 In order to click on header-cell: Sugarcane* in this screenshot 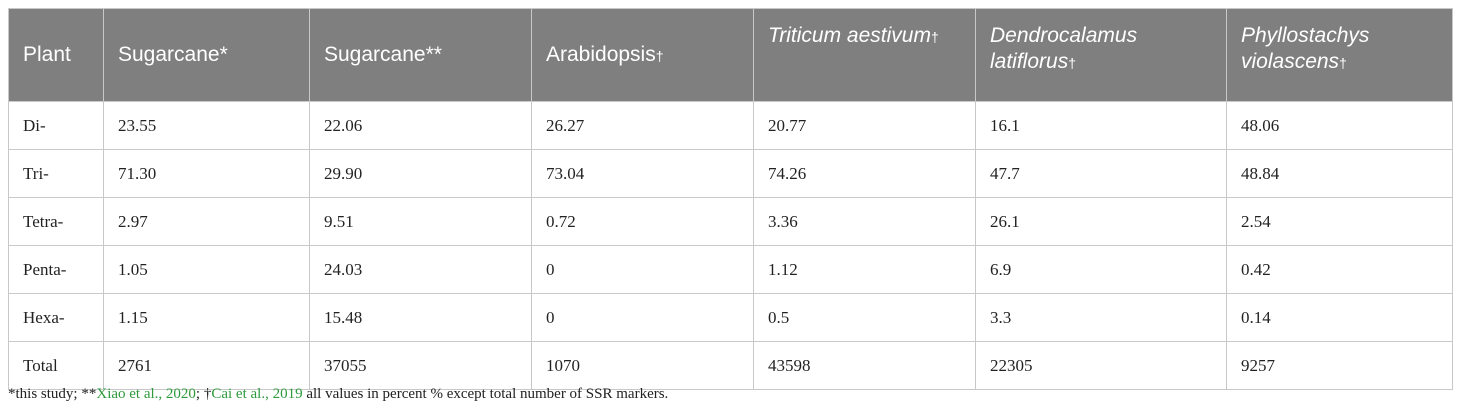, I will do `click(206, 55)`.